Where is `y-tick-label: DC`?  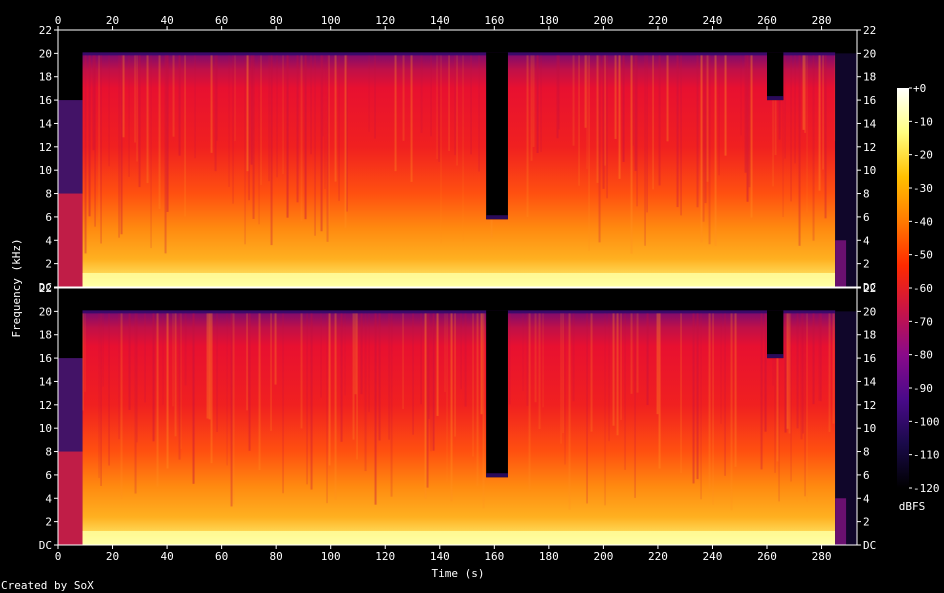 y-tick-label: DC is located at coordinates (45, 287).